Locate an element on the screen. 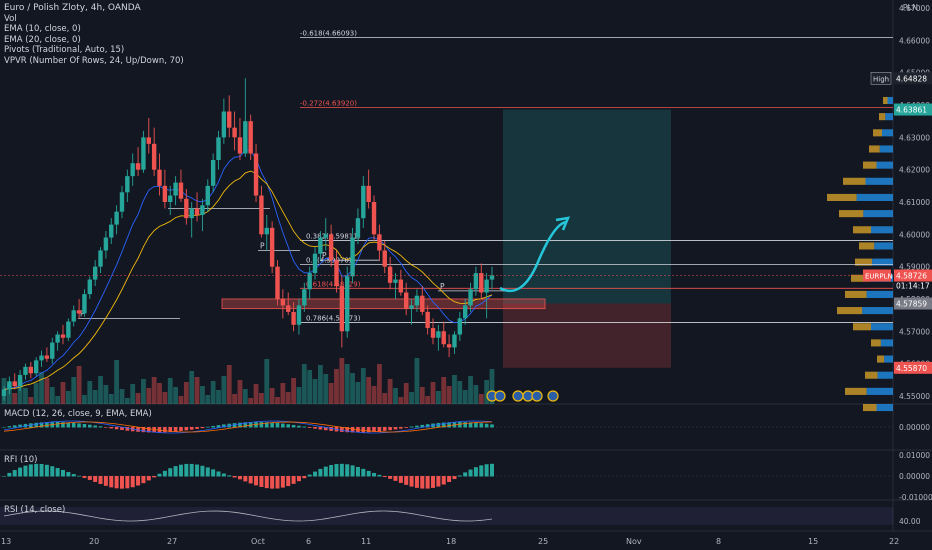  rfi-label: RFI (10) is located at coordinates (21, 460).